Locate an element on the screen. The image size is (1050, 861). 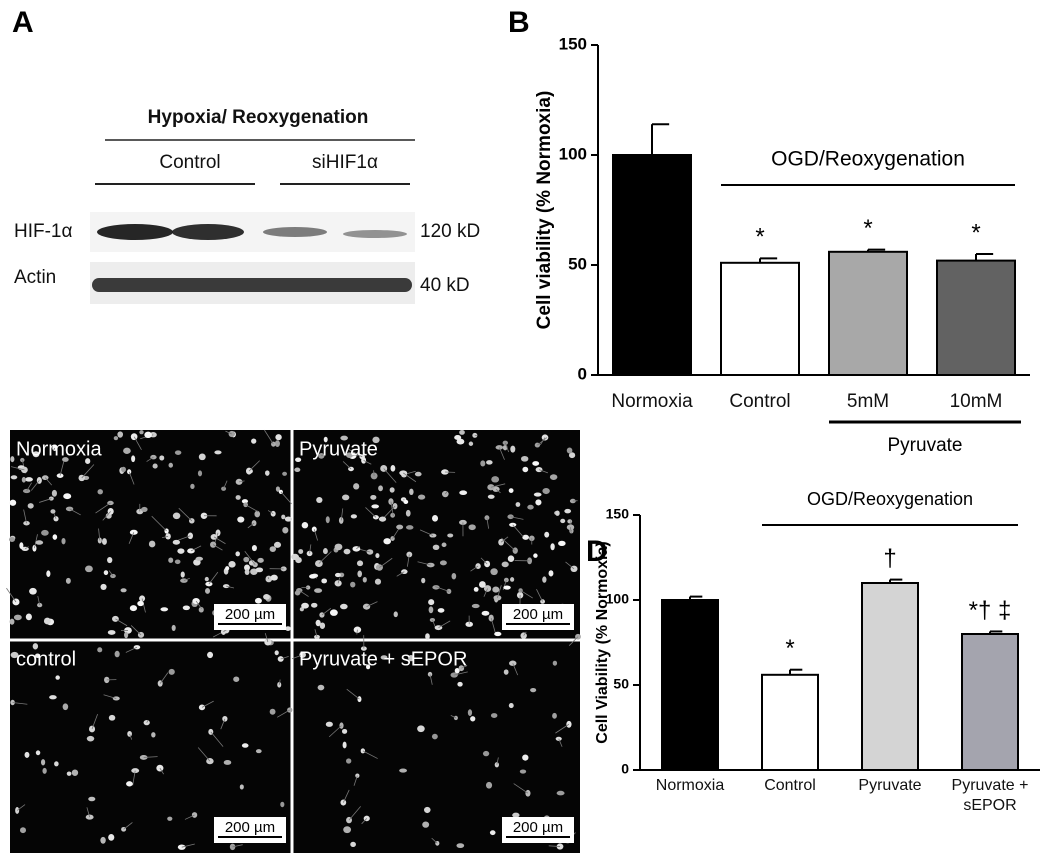
y-tick-label: 50 is located at coordinates (621, 684).